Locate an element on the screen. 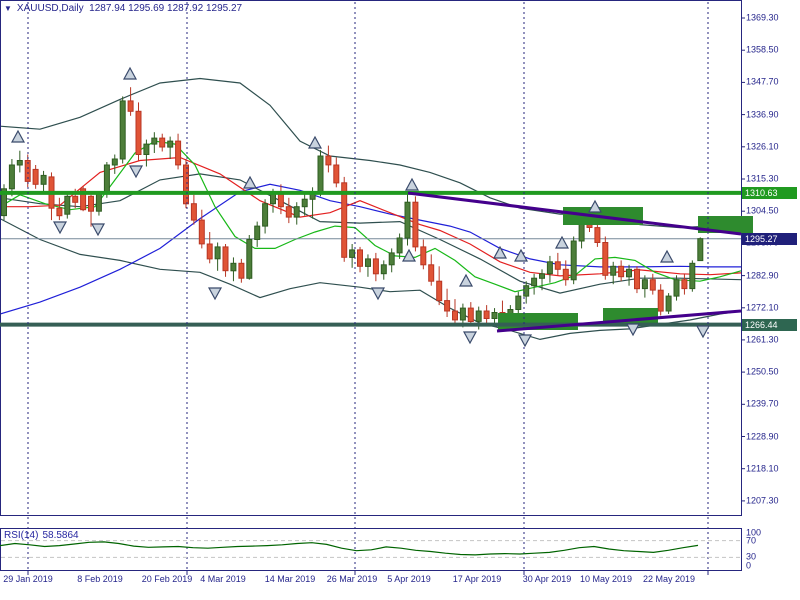  chart-ohlc-values: 1287.94 1295.69 1287.92 1295.27 is located at coordinates (166, 8).